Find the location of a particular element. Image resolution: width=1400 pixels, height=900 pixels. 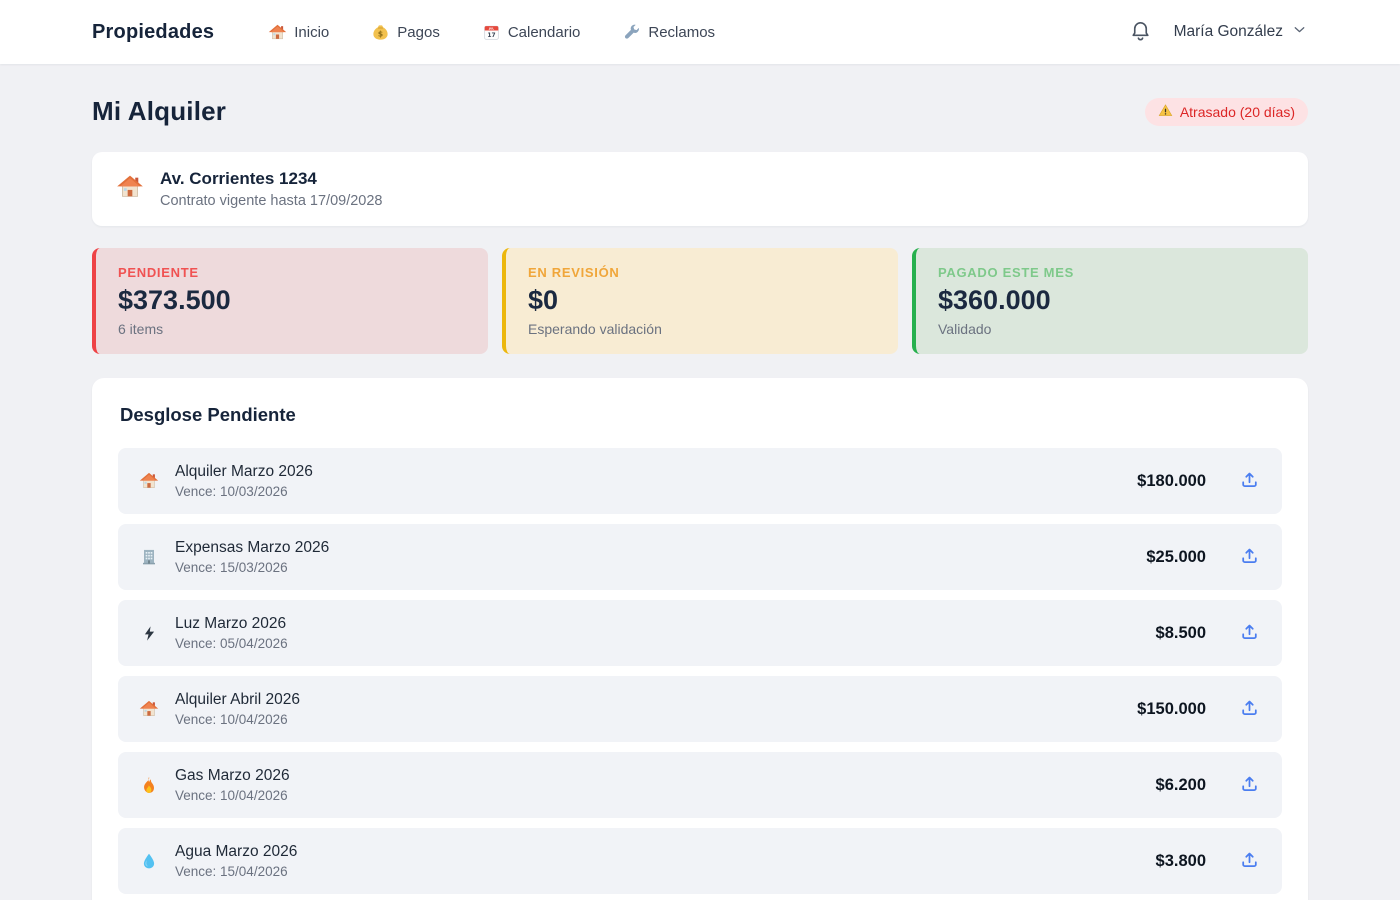

nav-item-inicio: Inicio is located at coordinates (298, 32).